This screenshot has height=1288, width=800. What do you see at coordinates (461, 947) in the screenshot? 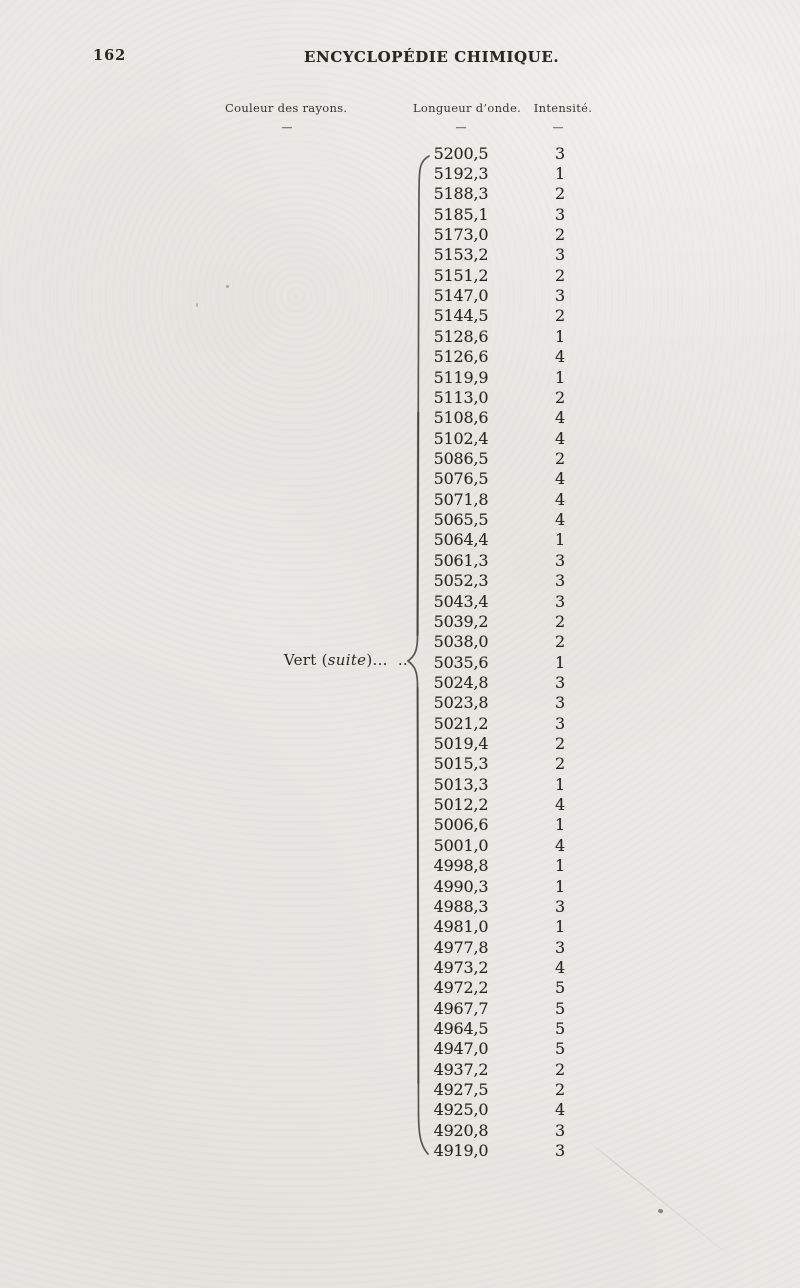
I see `wavelength-value: 4977,8` at bounding box center [461, 947].